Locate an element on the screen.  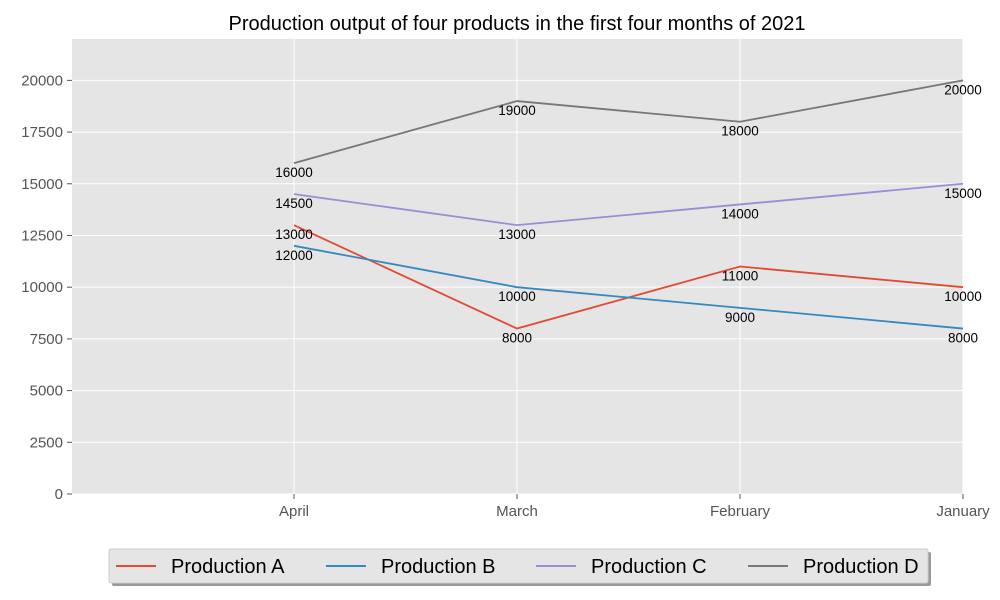
data-label: 16000 is located at coordinates (294, 172).